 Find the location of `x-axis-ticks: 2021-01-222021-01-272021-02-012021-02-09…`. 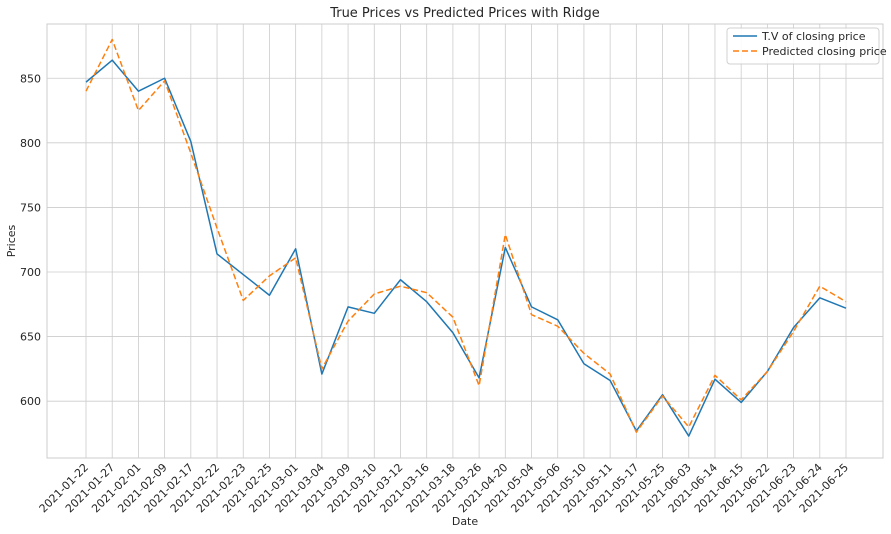

x-axis-ticks: 2021-01-222021-01-272021-02-012021-02-09… is located at coordinates (444, 488).